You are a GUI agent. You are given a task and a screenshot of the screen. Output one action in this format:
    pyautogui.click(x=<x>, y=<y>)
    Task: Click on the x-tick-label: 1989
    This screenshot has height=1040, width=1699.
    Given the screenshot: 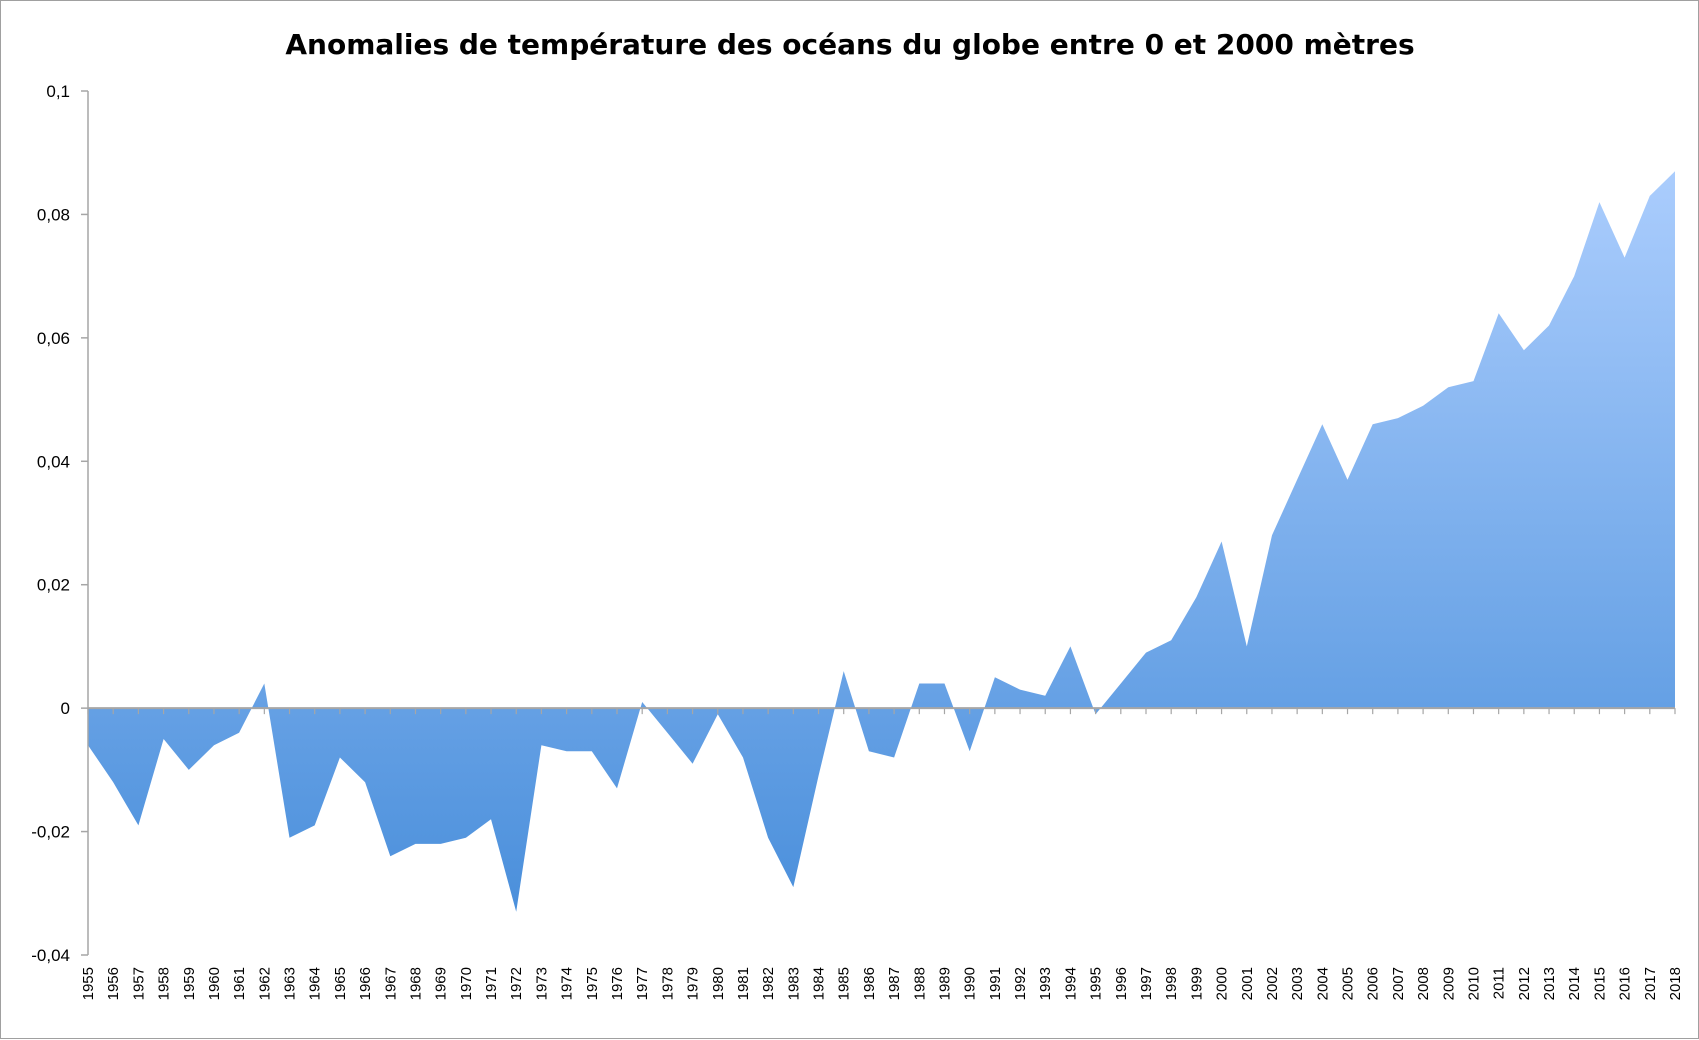 What is the action you would take?
    pyautogui.click(x=944, y=983)
    